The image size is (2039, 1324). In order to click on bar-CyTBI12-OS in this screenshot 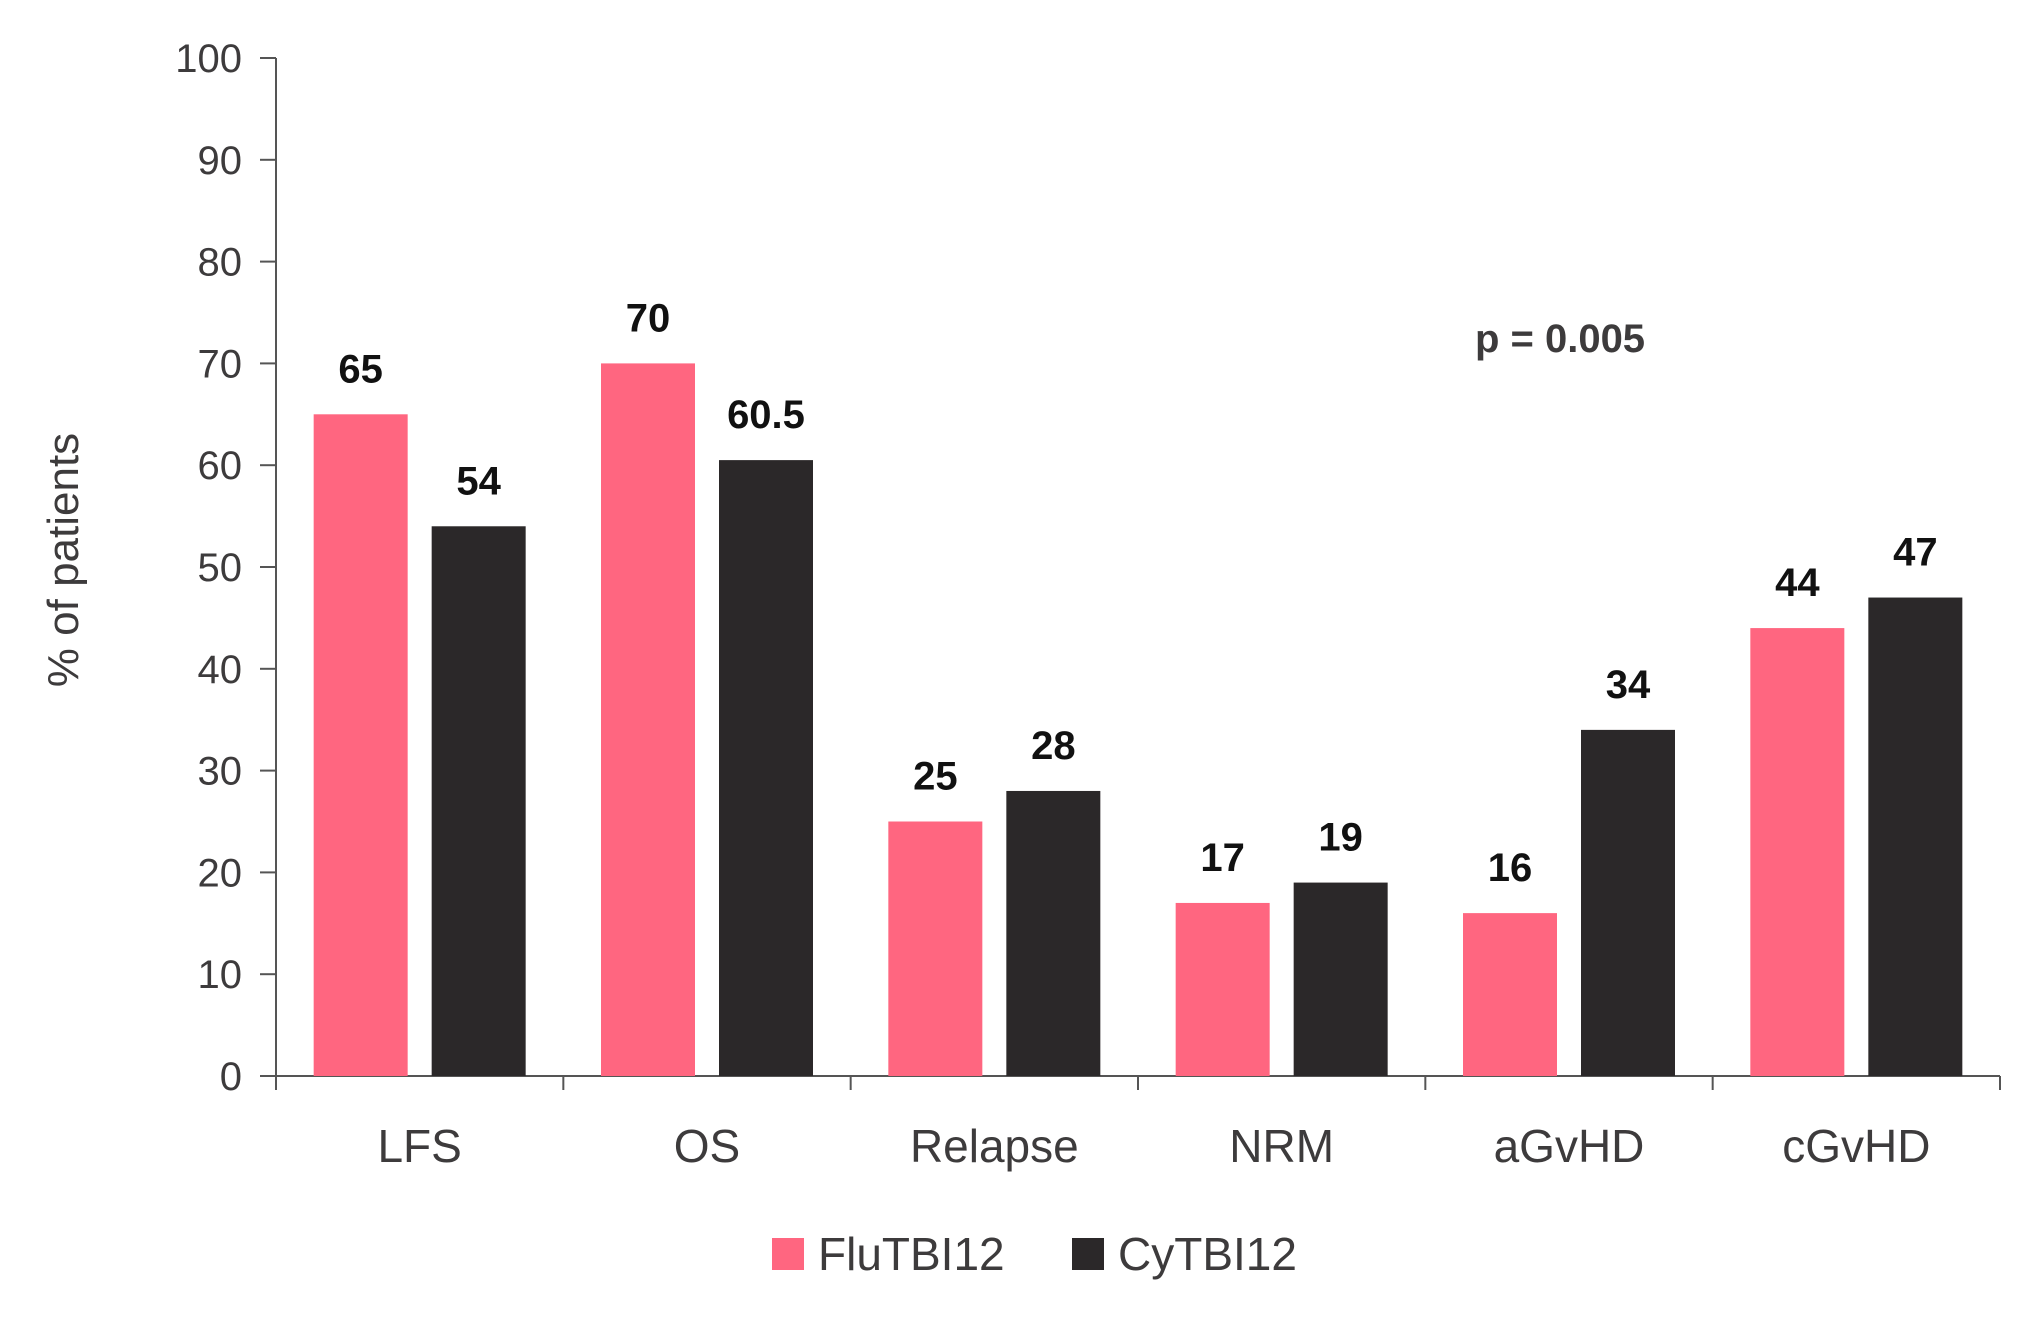, I will do `click(766, 768)`.